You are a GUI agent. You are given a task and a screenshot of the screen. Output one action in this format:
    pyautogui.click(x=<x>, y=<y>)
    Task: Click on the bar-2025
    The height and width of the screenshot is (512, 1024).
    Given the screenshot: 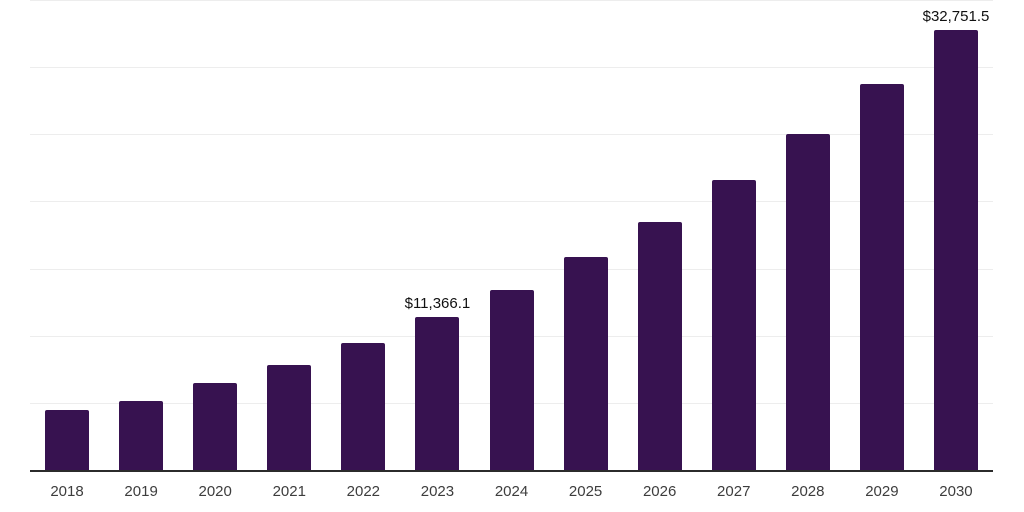 What is the action you would take?
    pyautogui.click(x=585, y=363)
    